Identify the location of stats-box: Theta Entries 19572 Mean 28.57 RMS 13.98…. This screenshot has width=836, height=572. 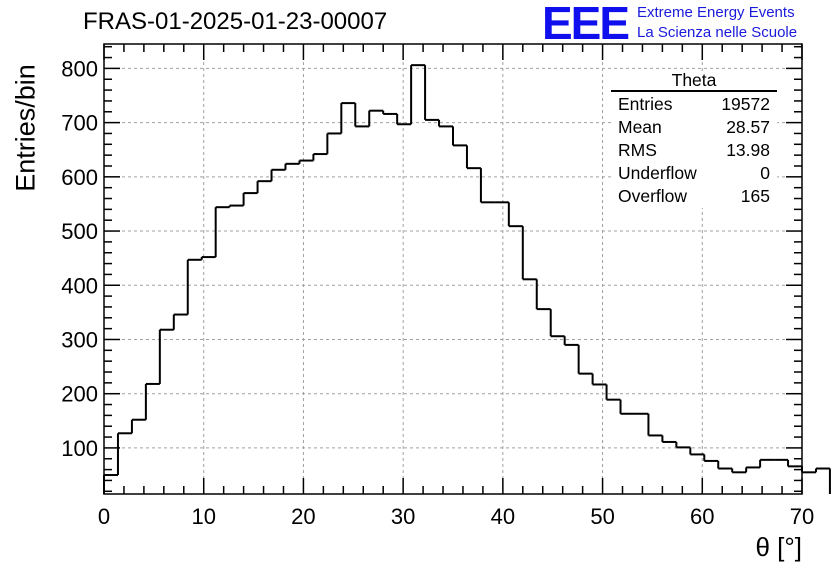
(694, 139).